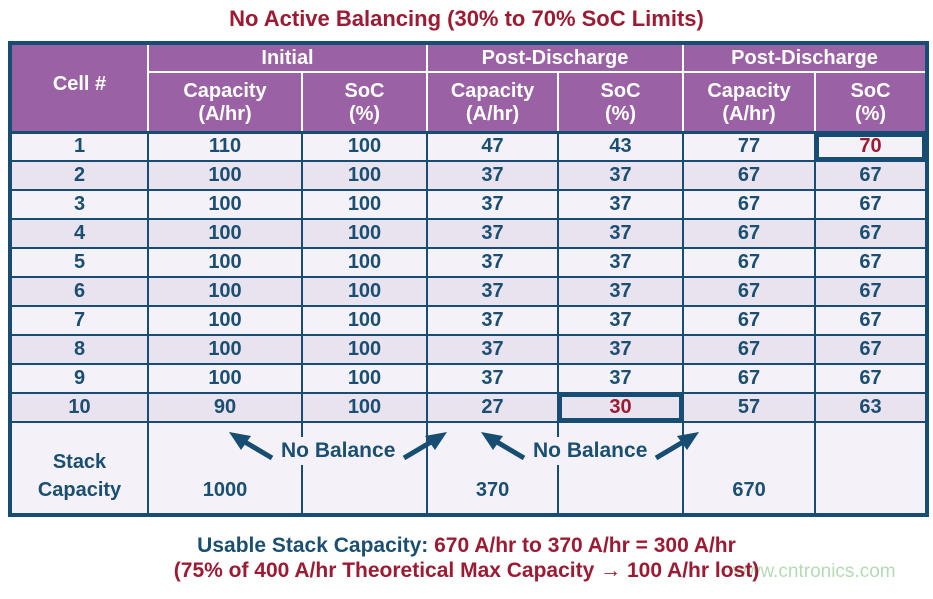  Describe the element at coordinates (225, 102) in the screenshot. I see `column-header-capacity-initial: Capacity (A/hr)` at that location.